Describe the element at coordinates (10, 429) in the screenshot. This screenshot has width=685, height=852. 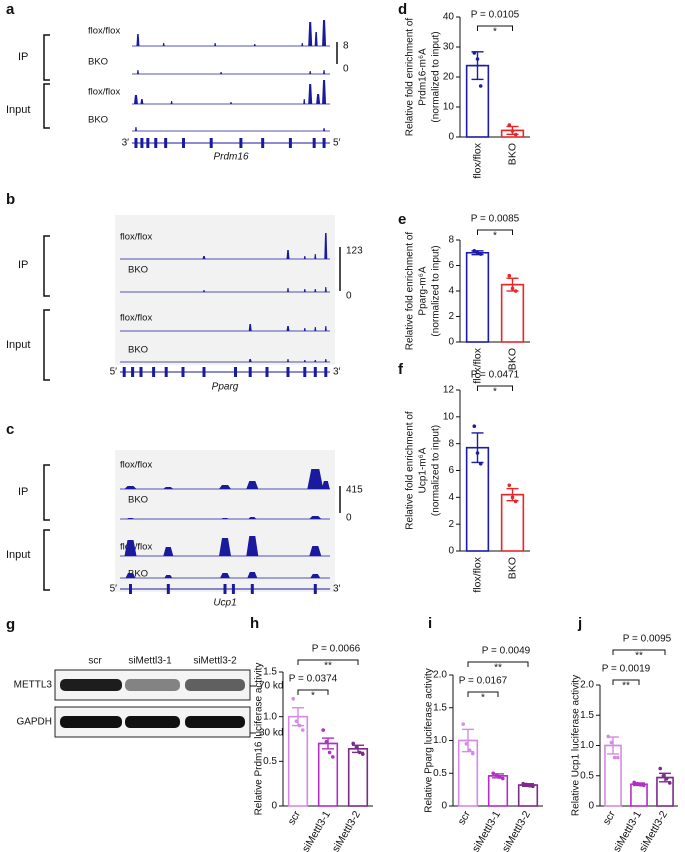
I see `panel-letter: c` at that location.